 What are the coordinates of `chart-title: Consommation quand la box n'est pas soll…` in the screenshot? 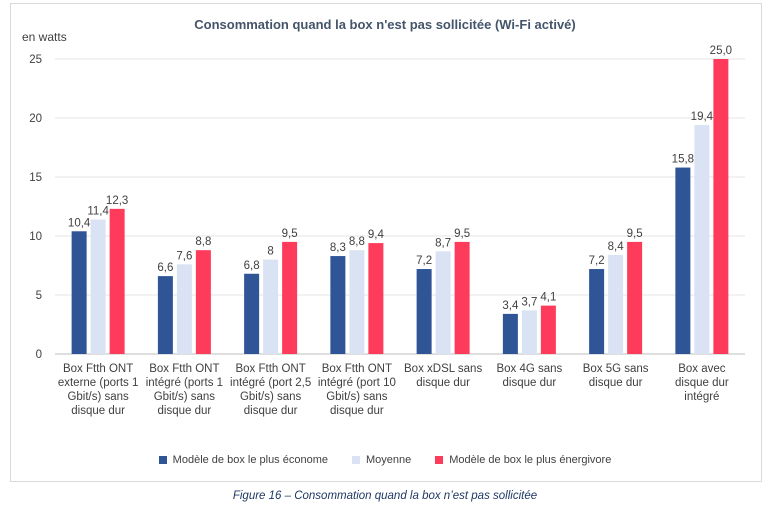 It's located at (385, 24).